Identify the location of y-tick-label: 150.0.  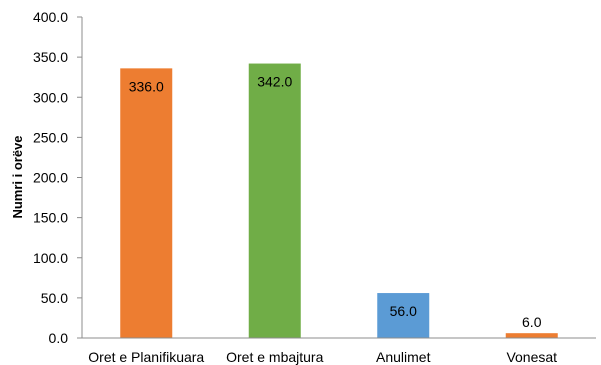
(50, 218).